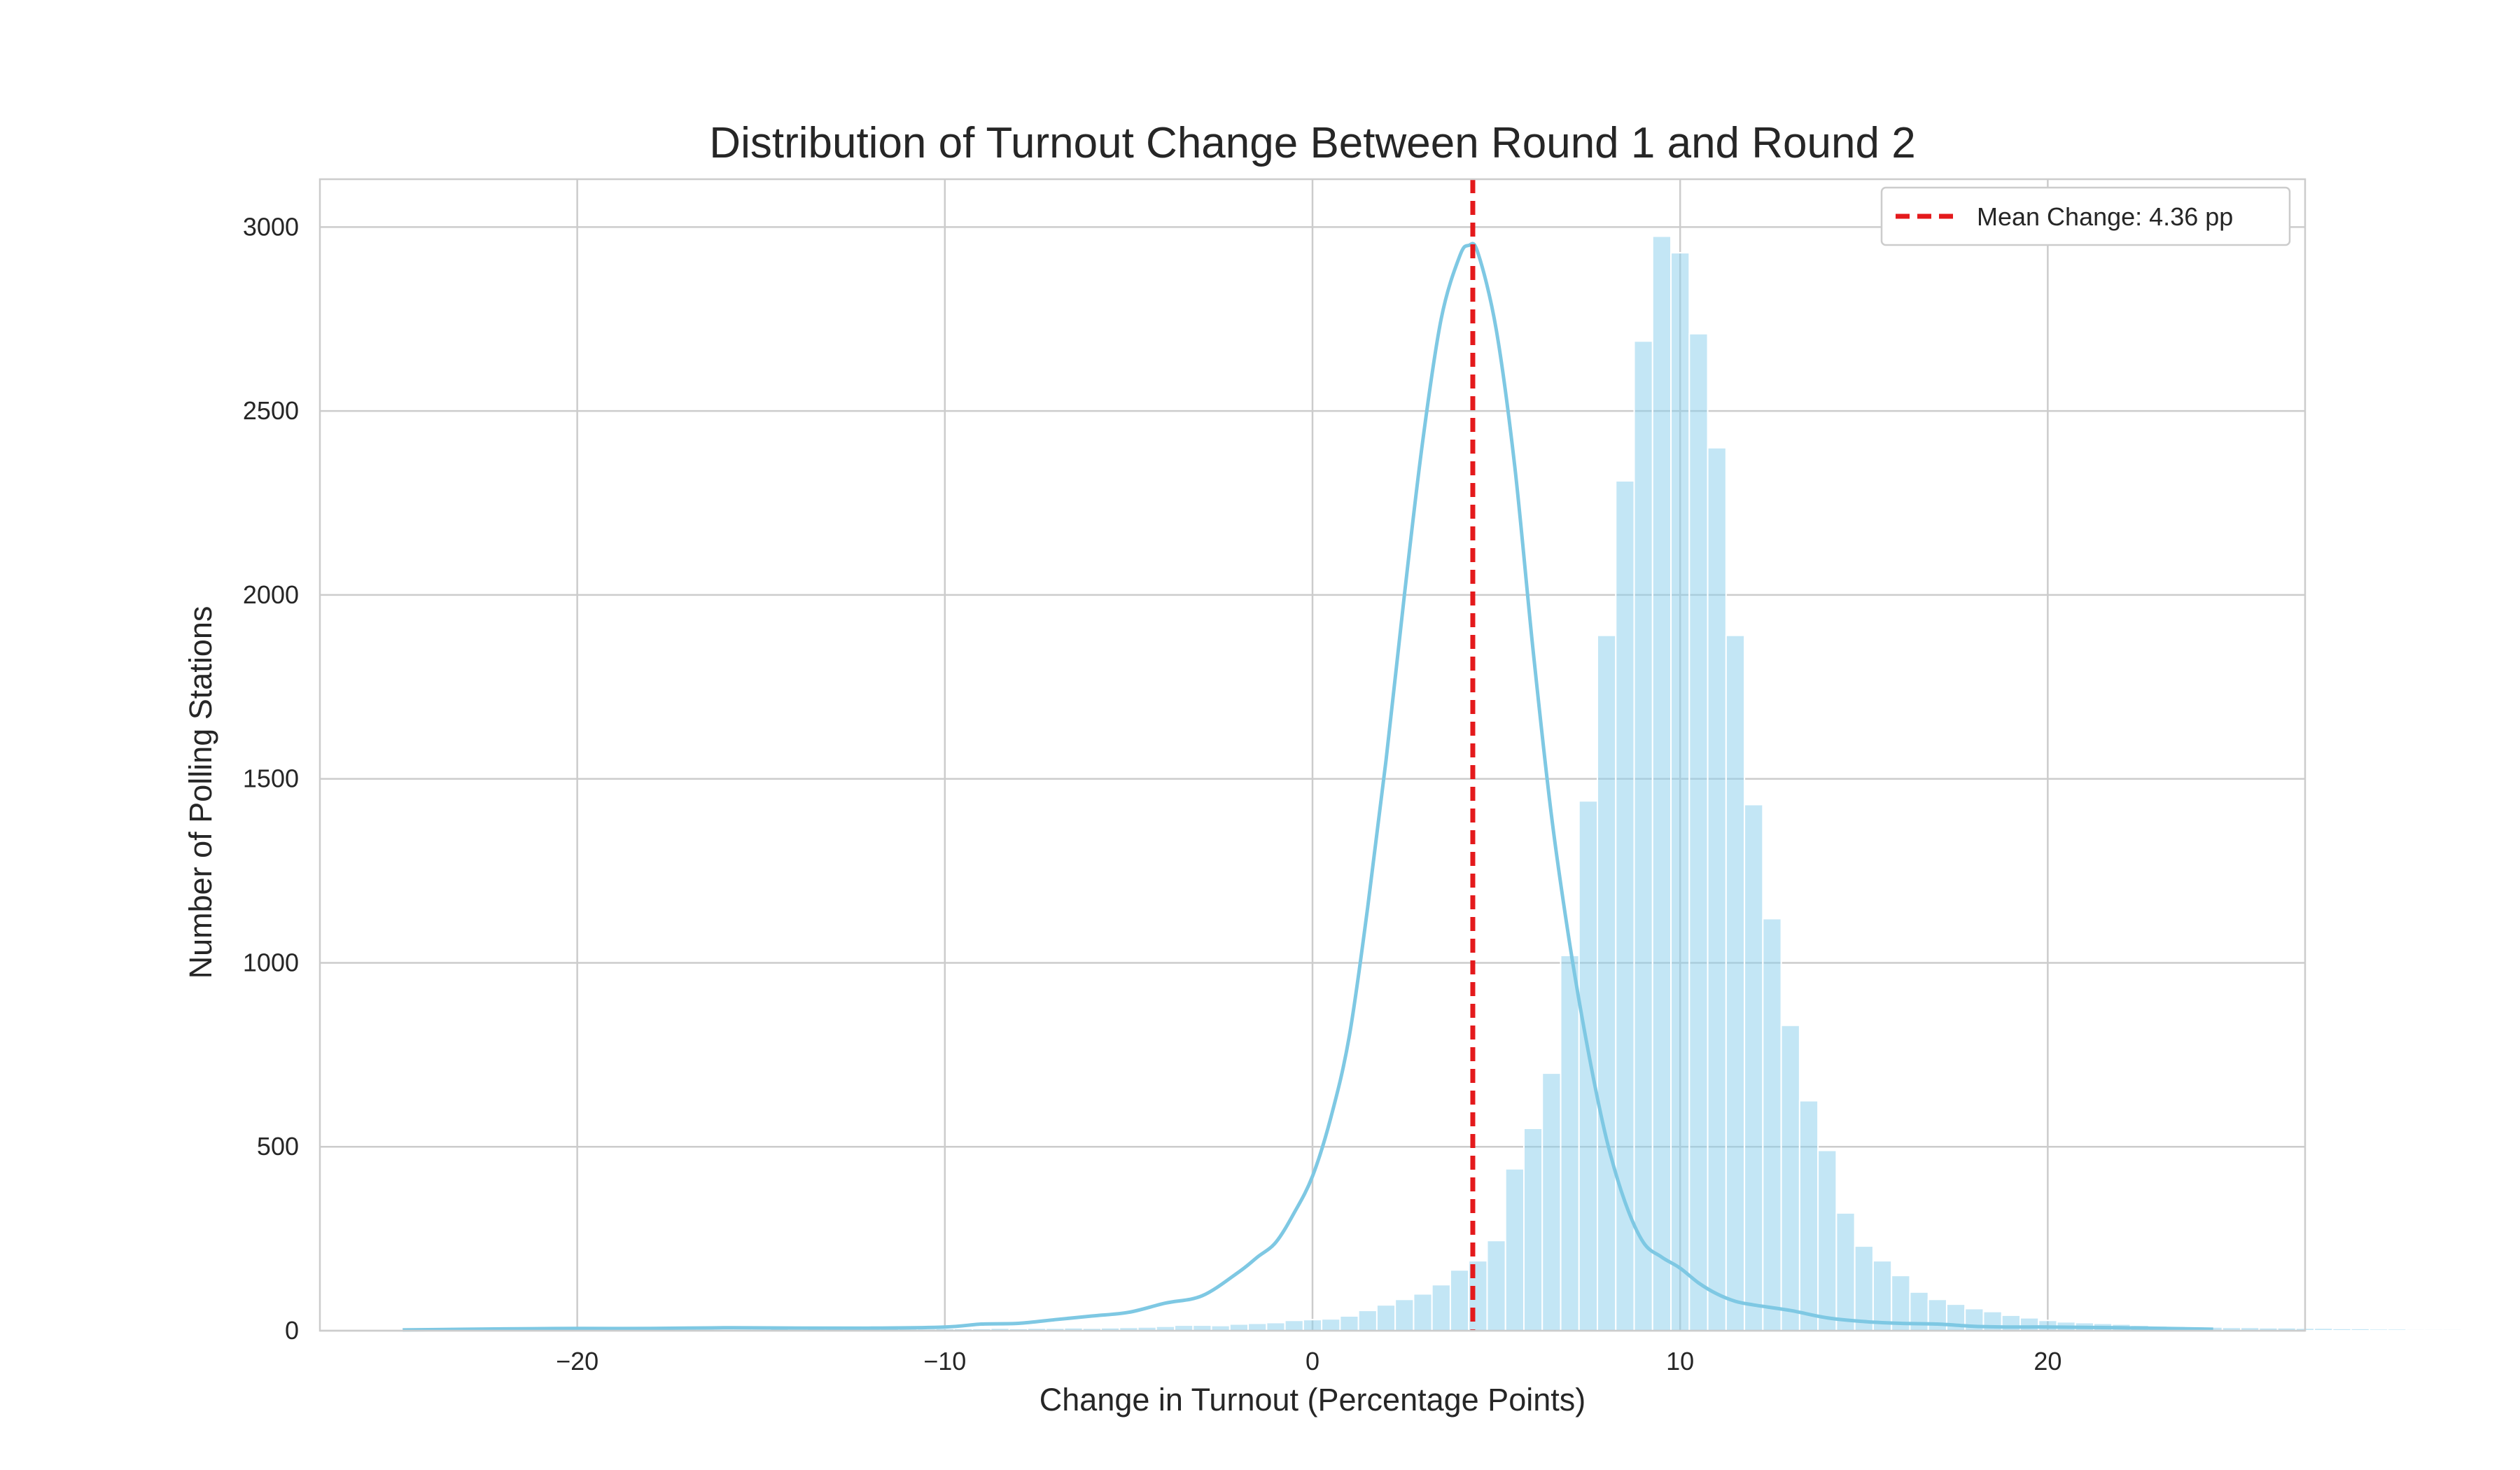 The width and height of the screenshot is (2520, 1470). What do you see at coordinates (2105, 216) in the screenshot?
I see `legend-mean-label: Mean Change: 4.36 pp` at bounding box center [2105, 216].